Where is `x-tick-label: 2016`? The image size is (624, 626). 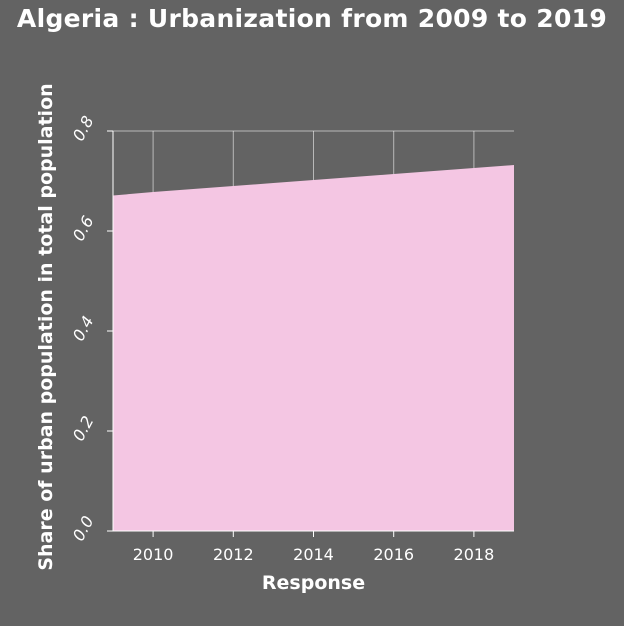
x-tick-label: 2016 is located at coordinates (393, 554).